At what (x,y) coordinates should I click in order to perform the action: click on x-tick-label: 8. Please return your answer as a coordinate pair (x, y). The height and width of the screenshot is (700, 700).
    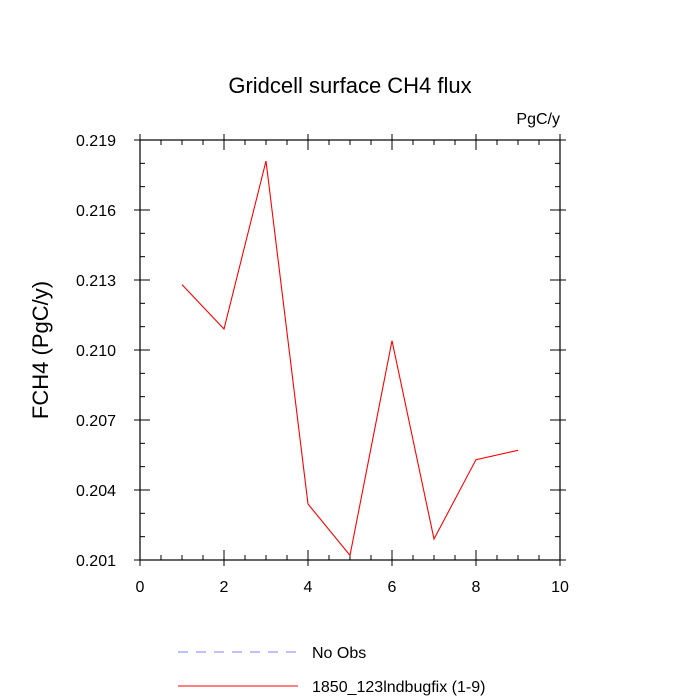
    Looking at the image, I should click on (476, 587).